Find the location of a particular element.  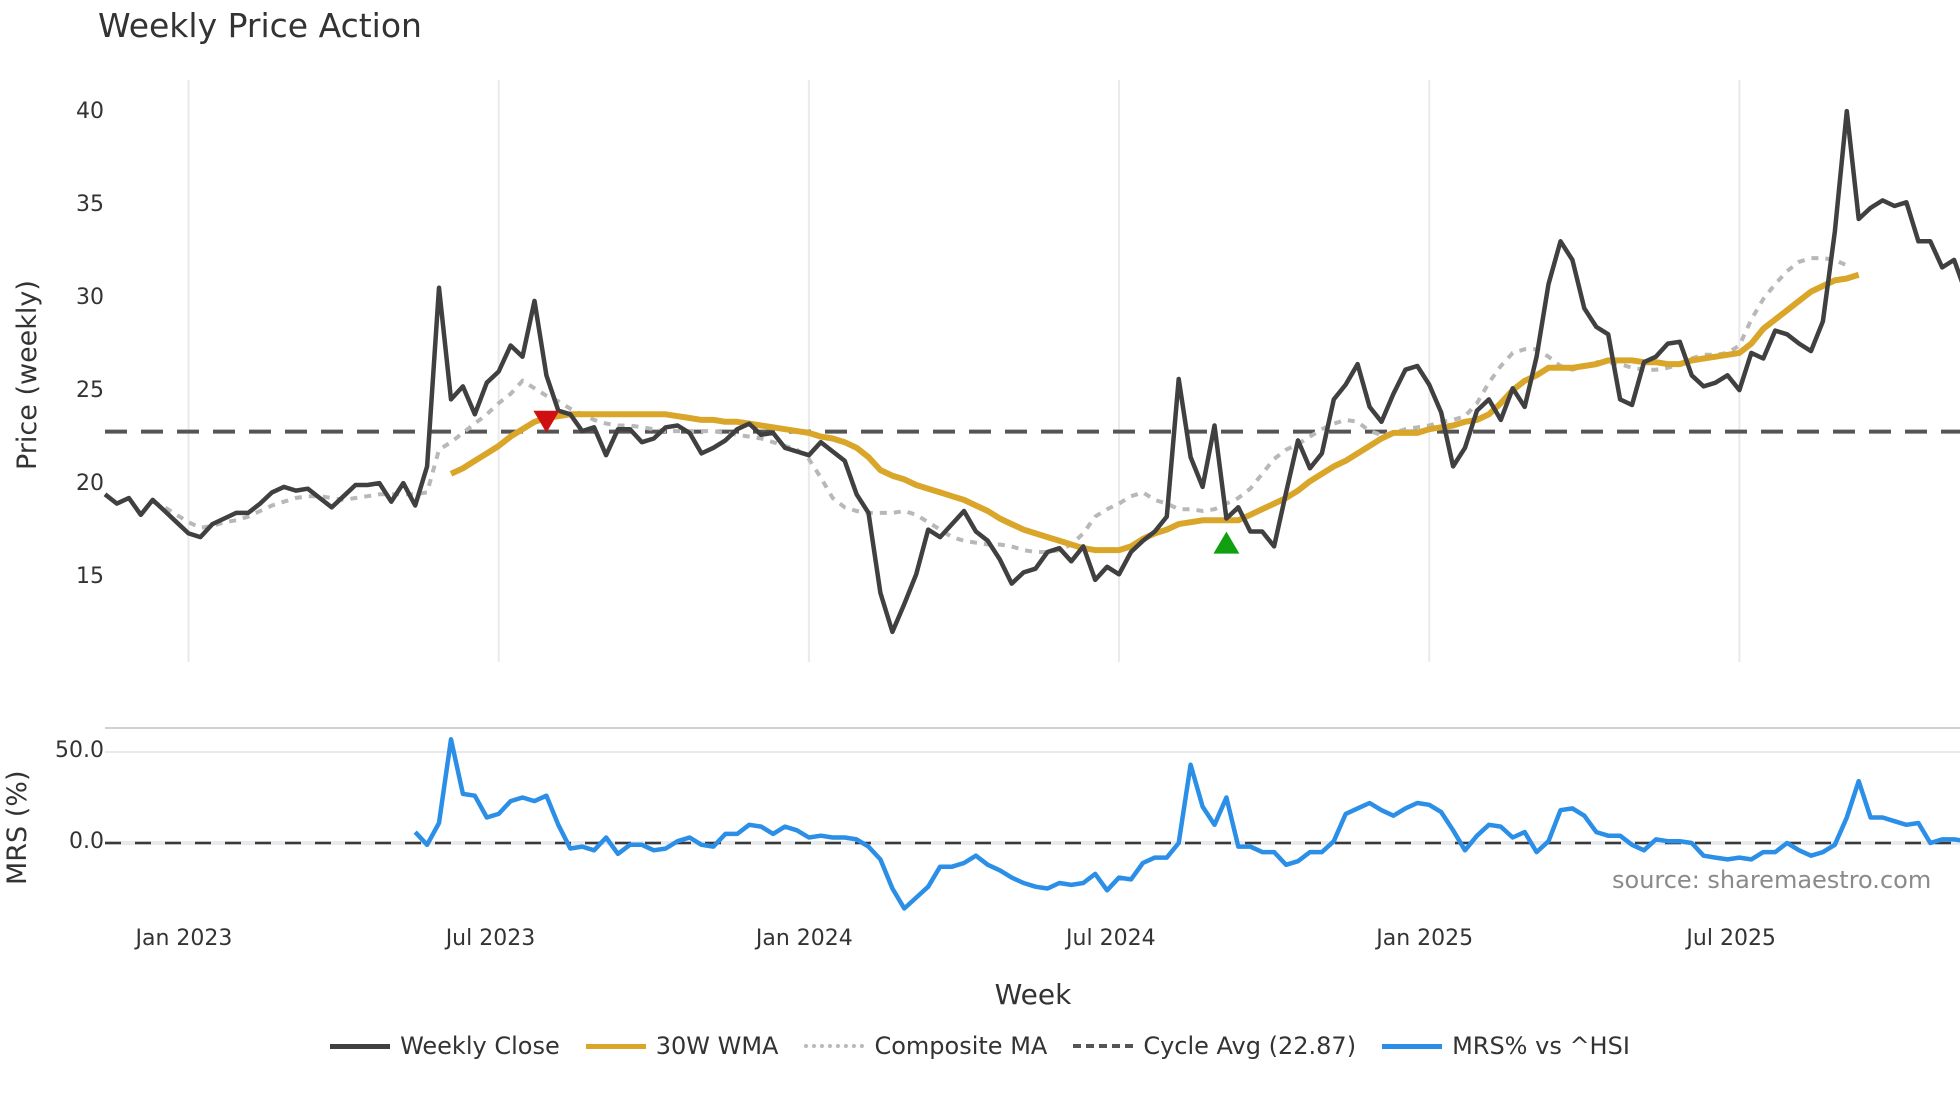

x-axis-title: Week is located at coordinates (1033, 994).